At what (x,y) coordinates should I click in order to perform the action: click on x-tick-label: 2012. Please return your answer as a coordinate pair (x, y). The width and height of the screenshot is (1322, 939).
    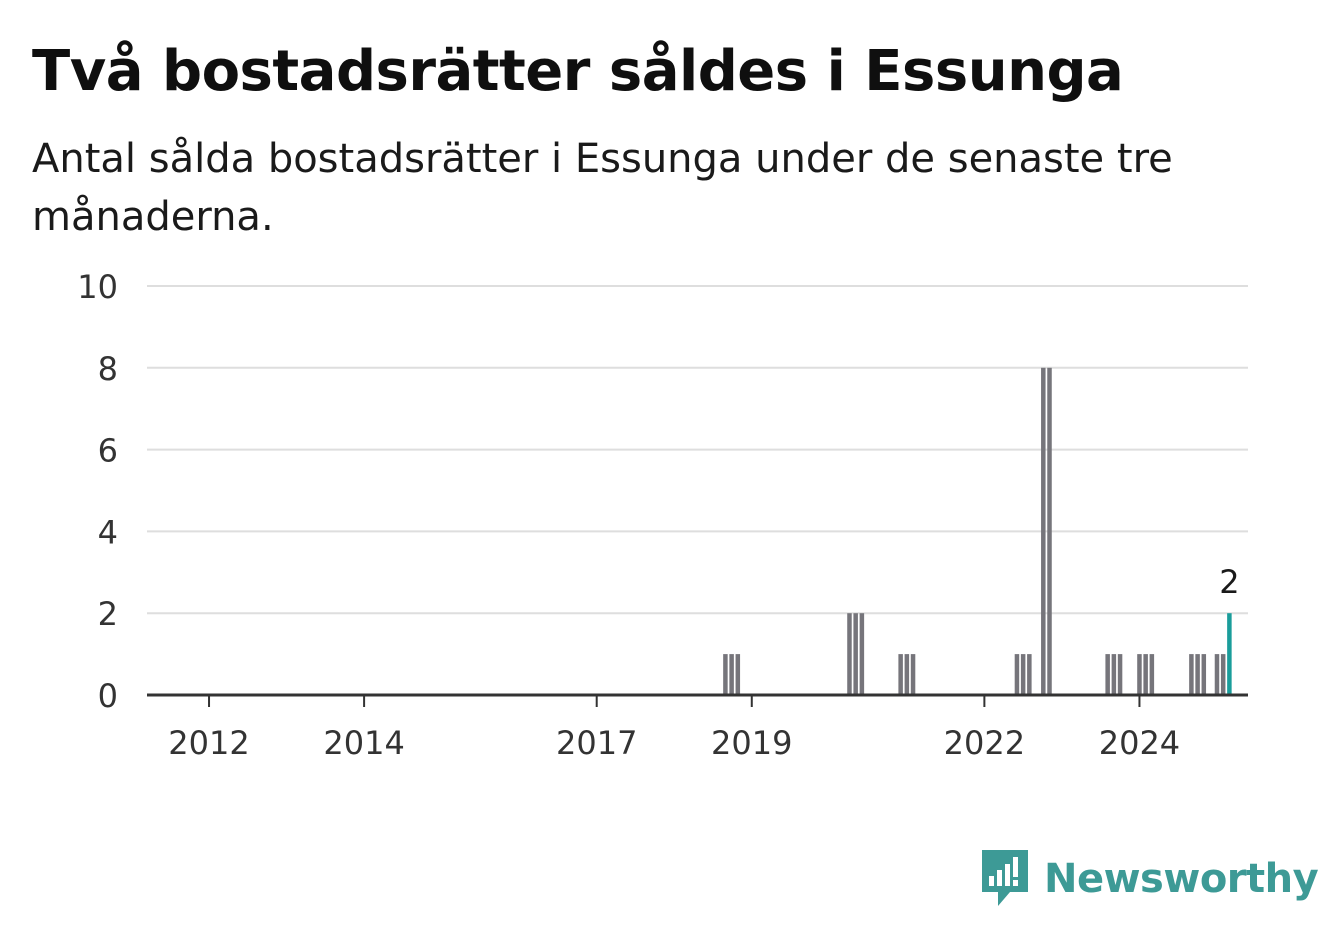
    Looking at the image, I should click on (208, 743).